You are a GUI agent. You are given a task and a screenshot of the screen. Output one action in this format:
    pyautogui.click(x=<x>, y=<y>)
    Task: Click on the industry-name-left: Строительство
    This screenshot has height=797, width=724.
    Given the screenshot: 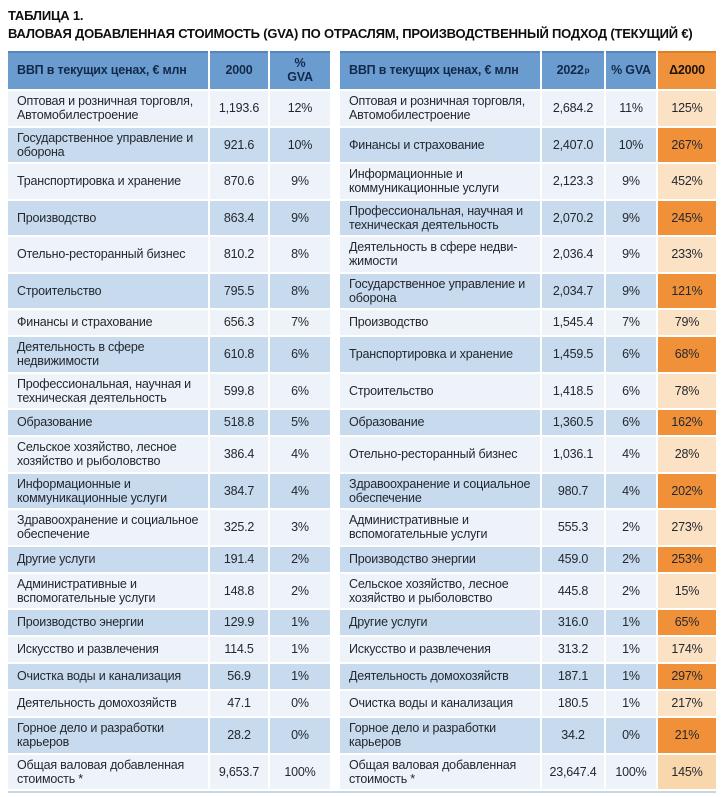 What is the action you would take?
    pyautogui.click(x=108, y=290)
    